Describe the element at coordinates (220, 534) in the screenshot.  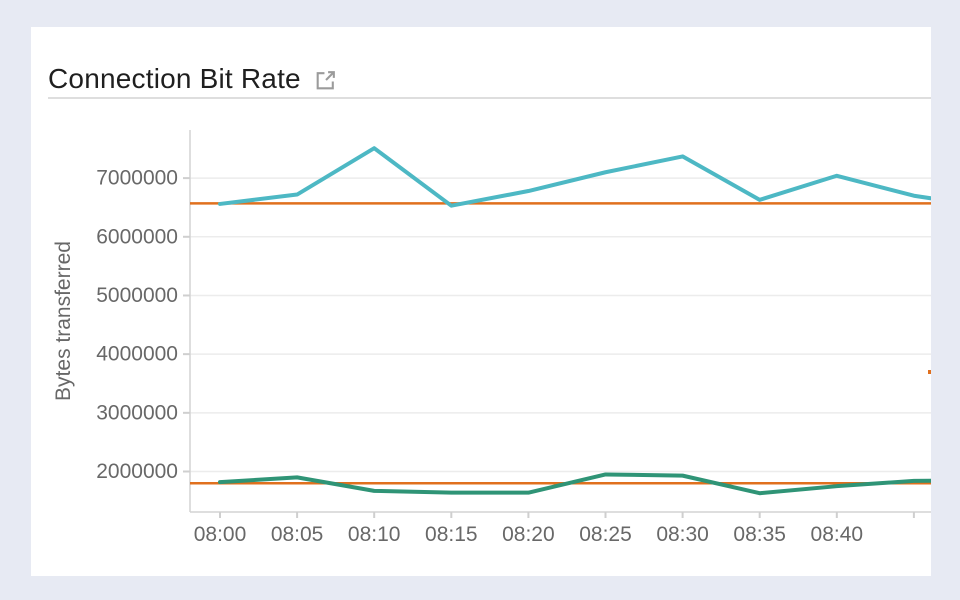
I see `x-tick-label: 08:00` at that location.